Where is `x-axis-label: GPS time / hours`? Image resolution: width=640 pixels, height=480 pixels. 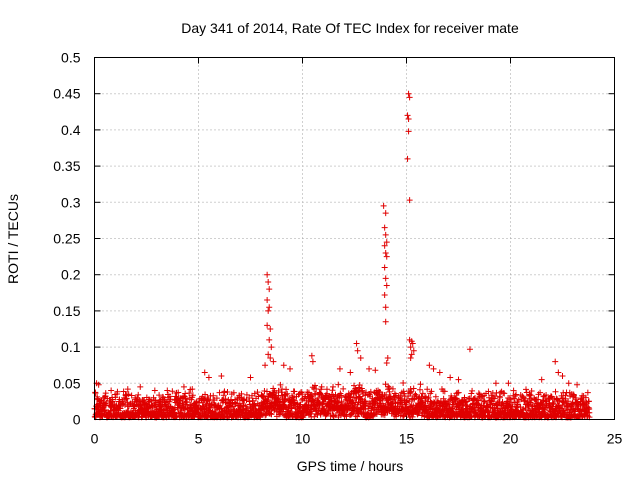 x-axis-label: GPS time / hours is located at coordinates (350, 466).